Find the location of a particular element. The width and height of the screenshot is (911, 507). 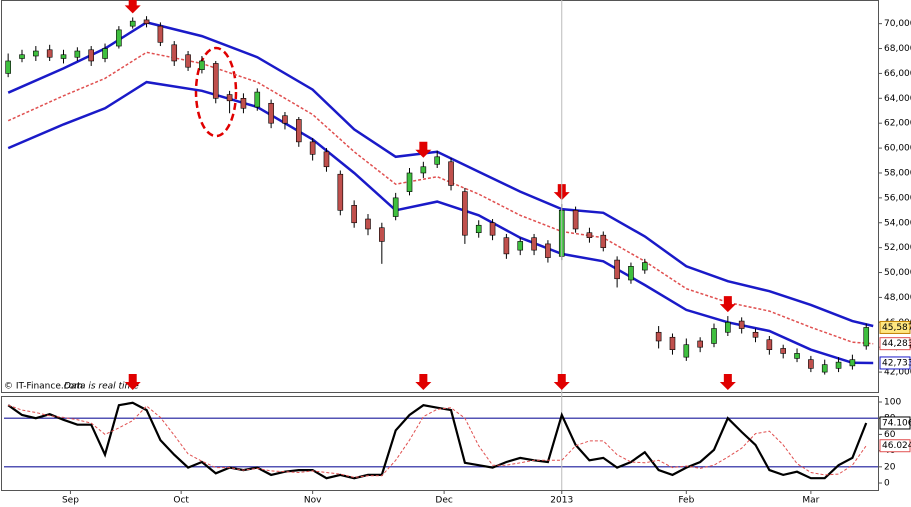

y-tick-label: 52,000 is located at coordinates (897, 248).